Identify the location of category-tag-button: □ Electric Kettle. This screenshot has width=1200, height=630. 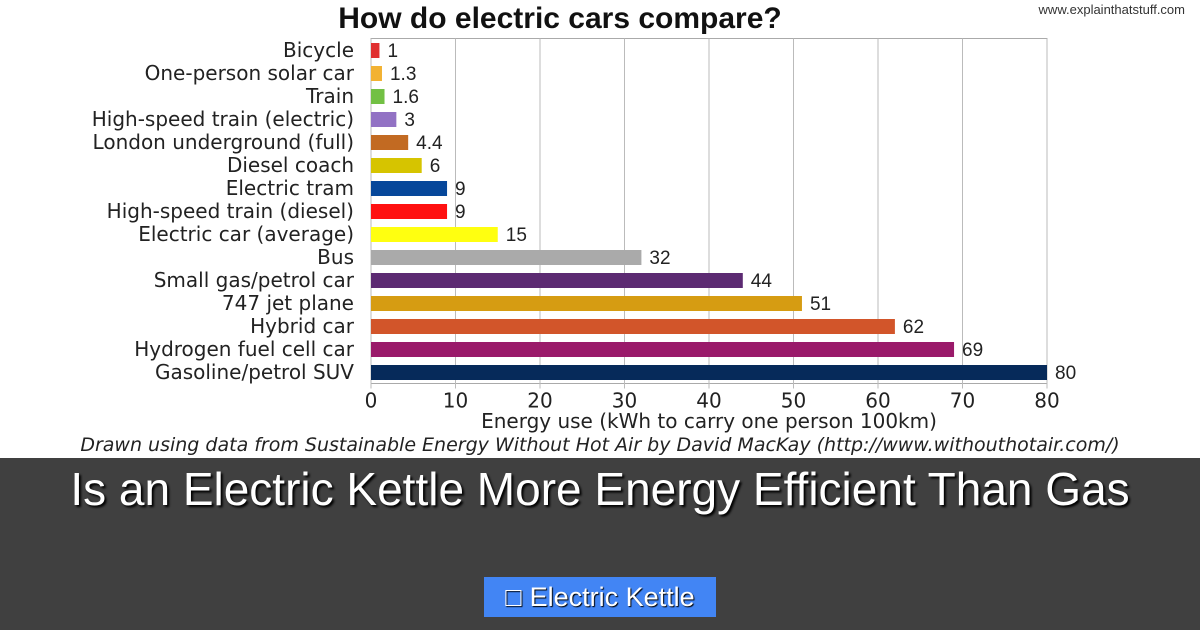
(600, 597).